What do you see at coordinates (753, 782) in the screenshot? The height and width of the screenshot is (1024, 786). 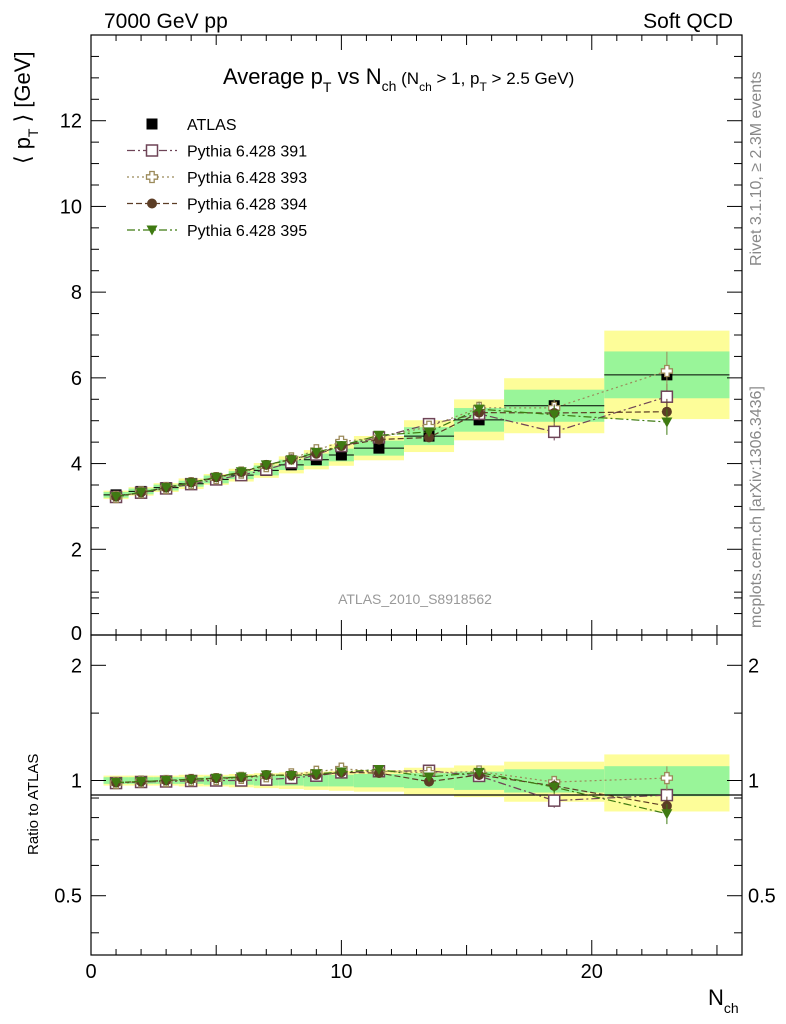 I see `ratio-y-tick-label-right: 1` at bounding box center [753, 782].